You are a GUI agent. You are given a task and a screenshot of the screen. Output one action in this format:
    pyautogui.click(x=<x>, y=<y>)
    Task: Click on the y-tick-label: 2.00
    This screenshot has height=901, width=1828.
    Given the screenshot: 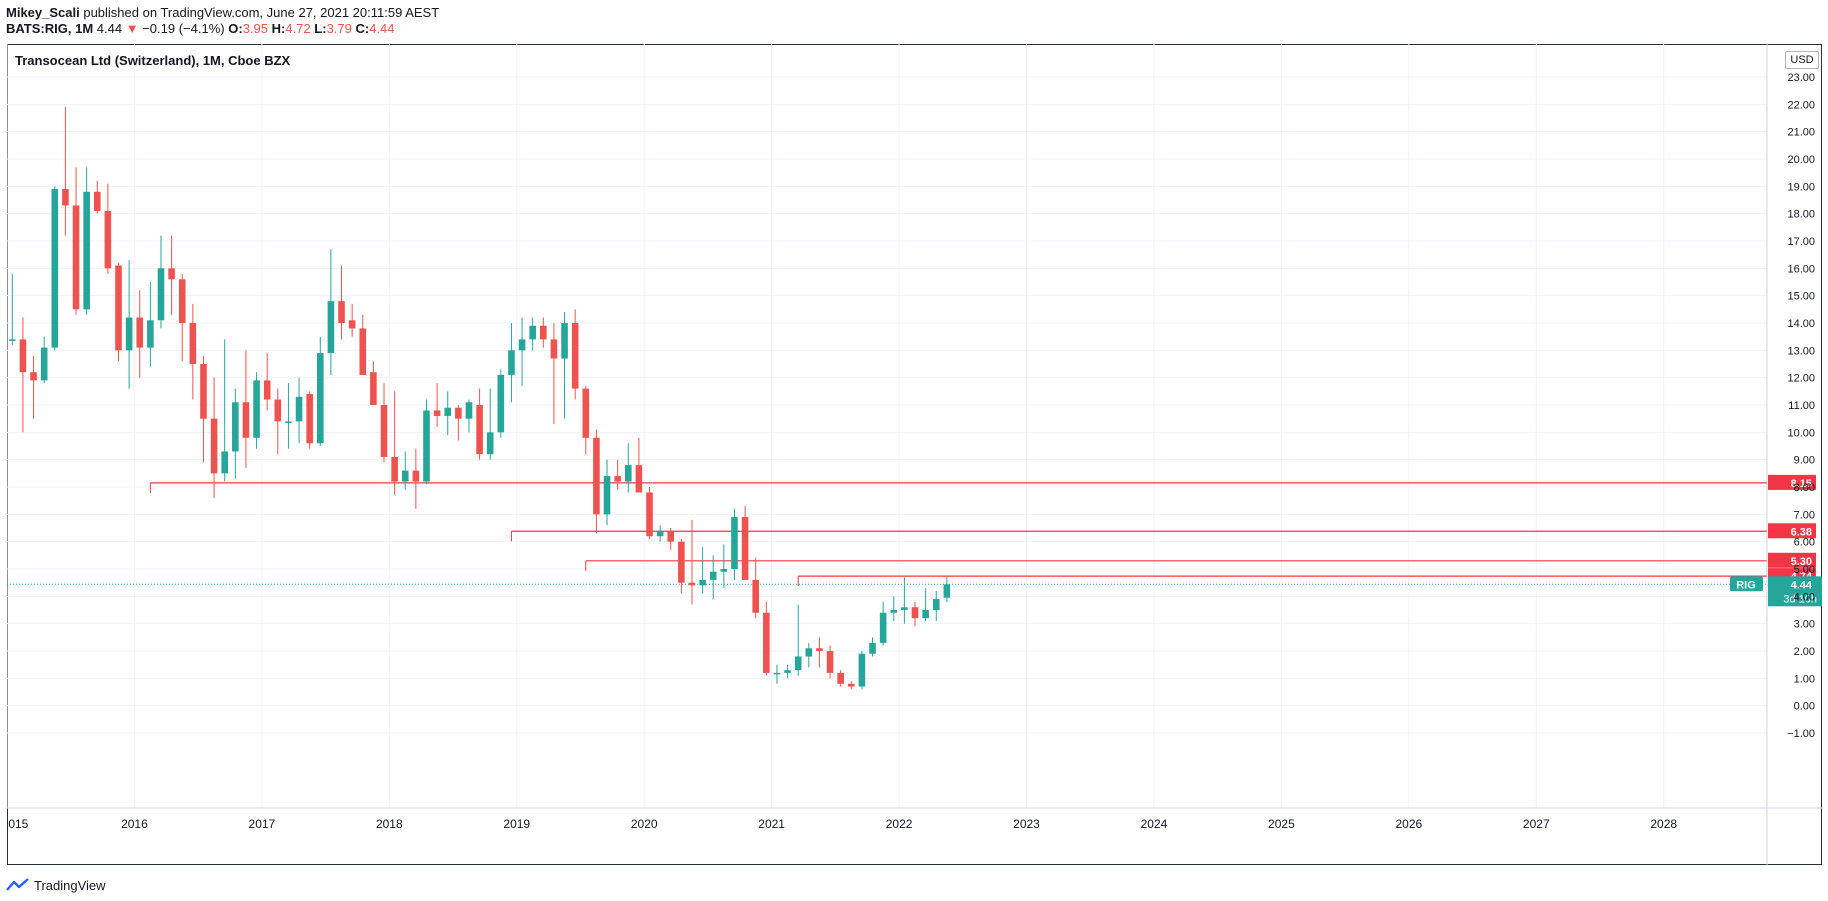 What is the action you would take?
    pyautogui.click(x=1804, y=652)
    